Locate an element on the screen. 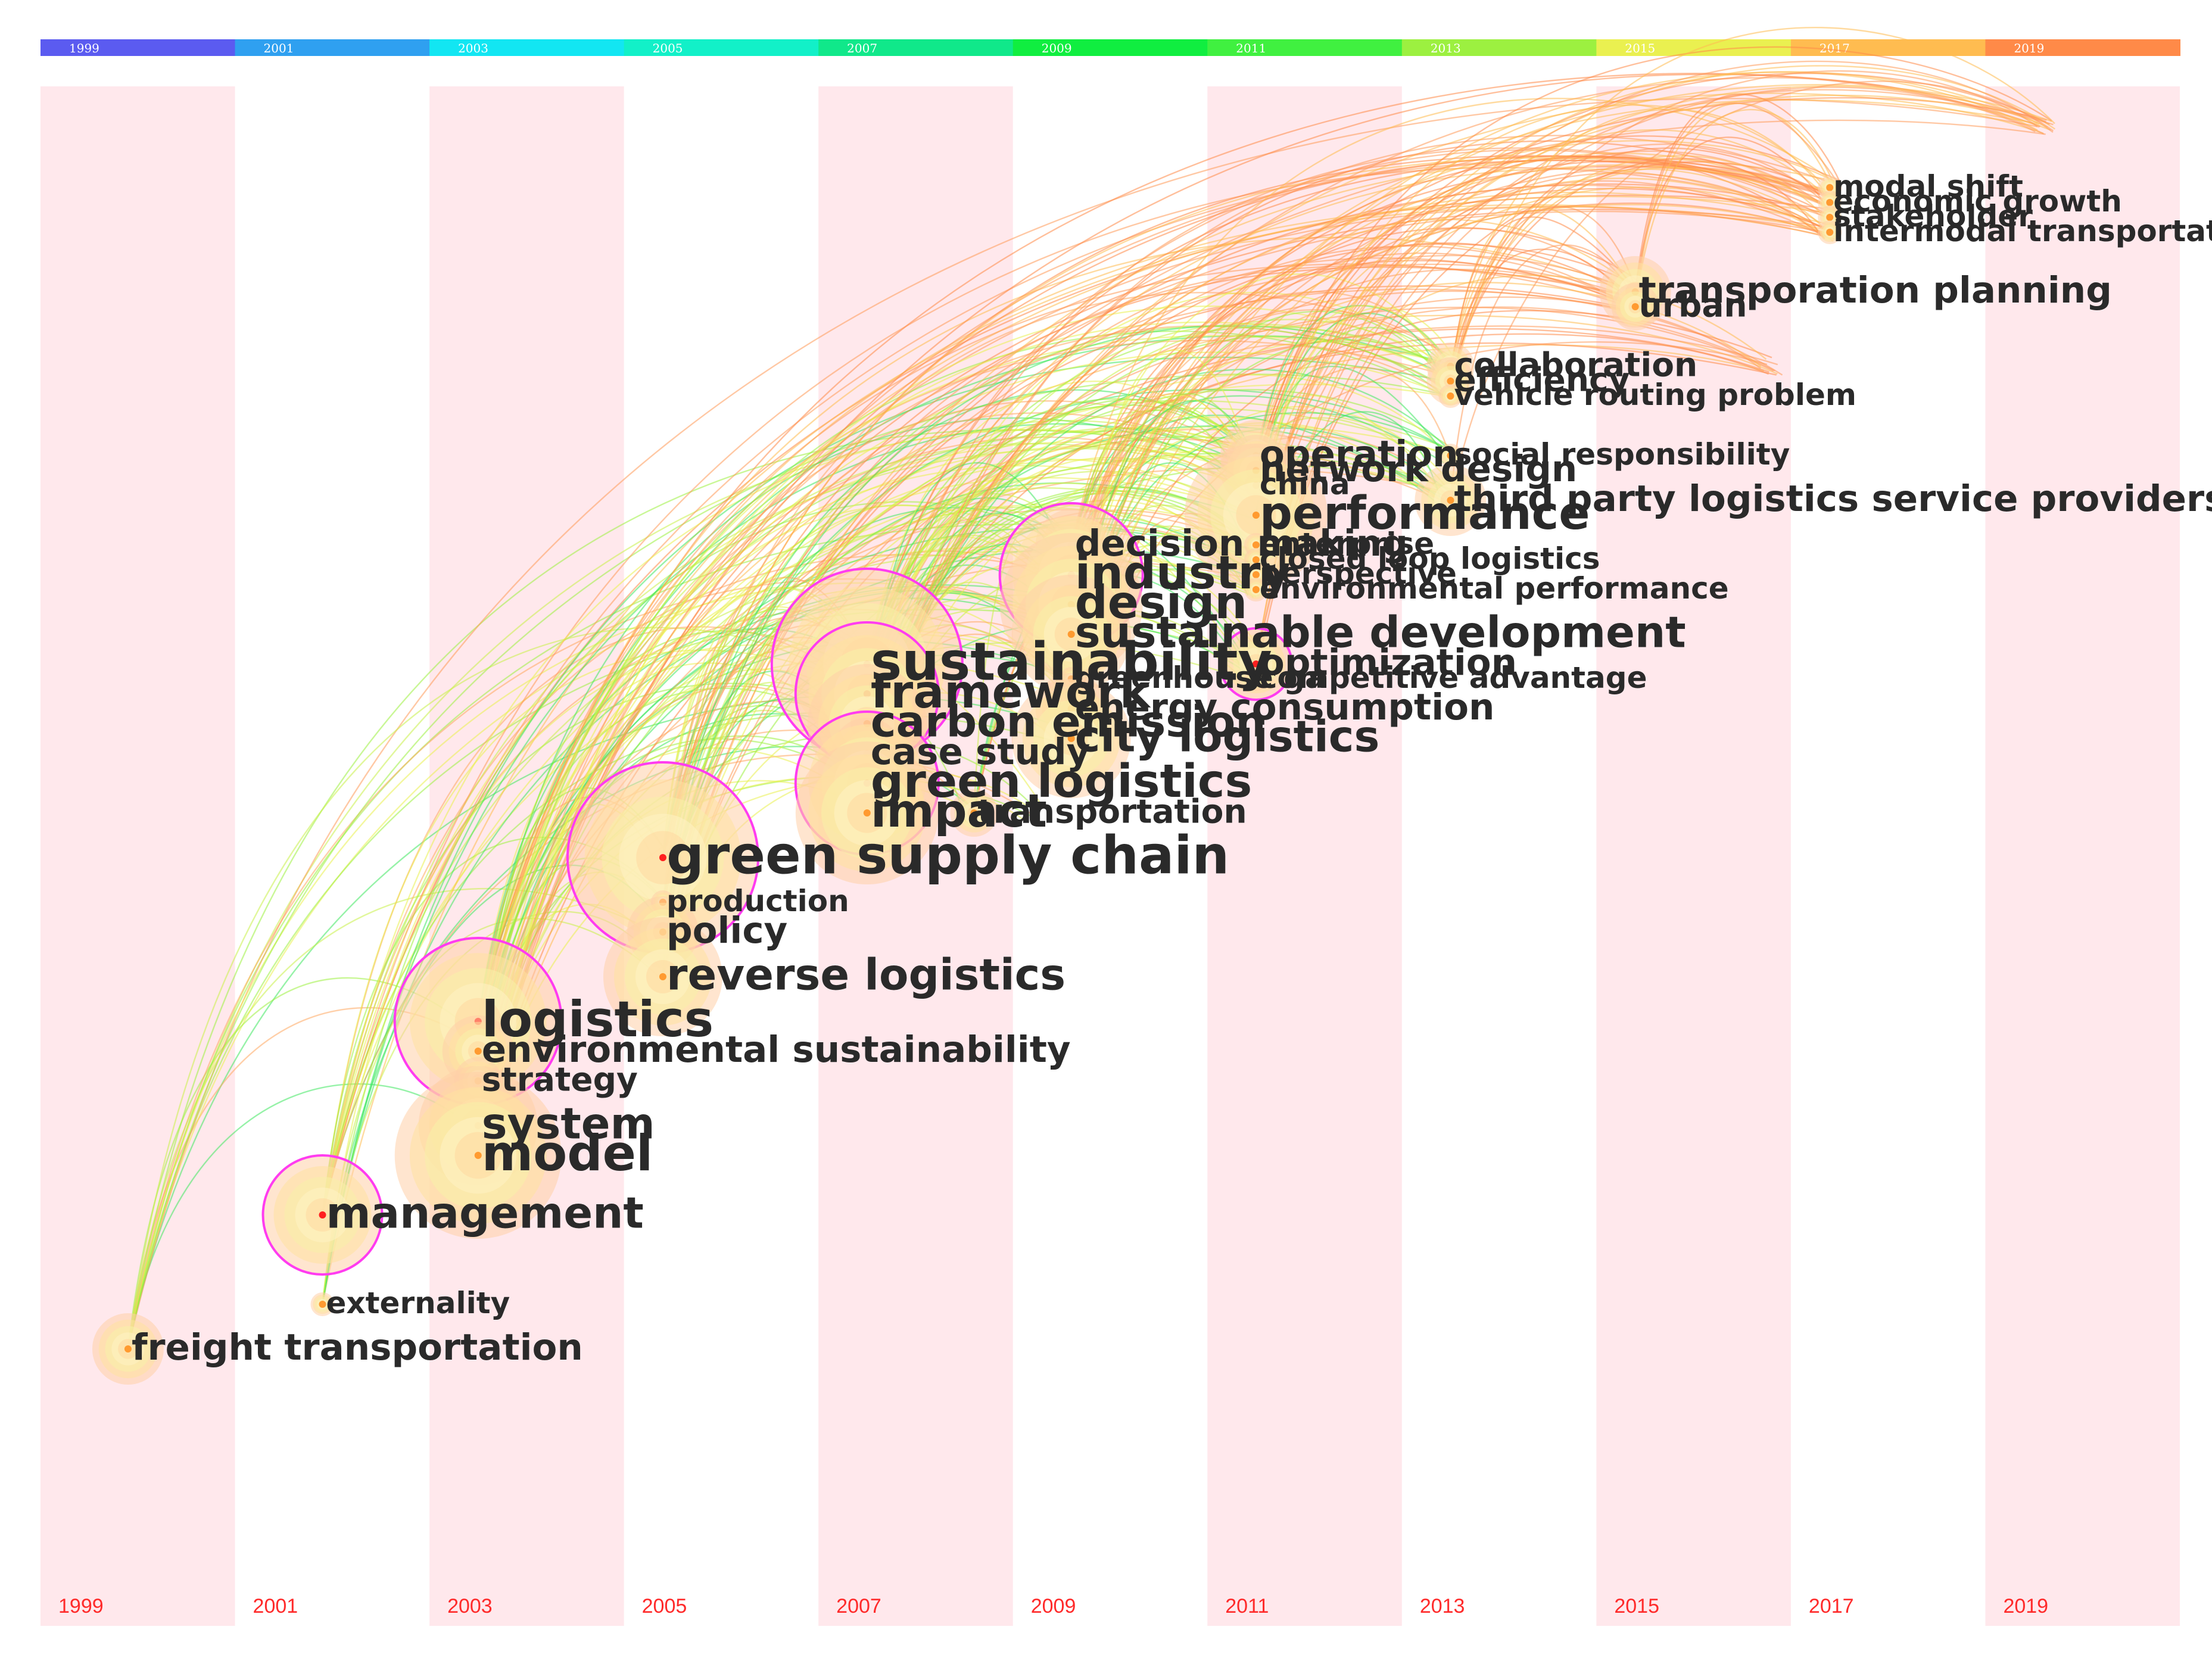 The height and width of the screenshot is (1661, 2212). keyword-label: policy is located at coordinates (727, 930).